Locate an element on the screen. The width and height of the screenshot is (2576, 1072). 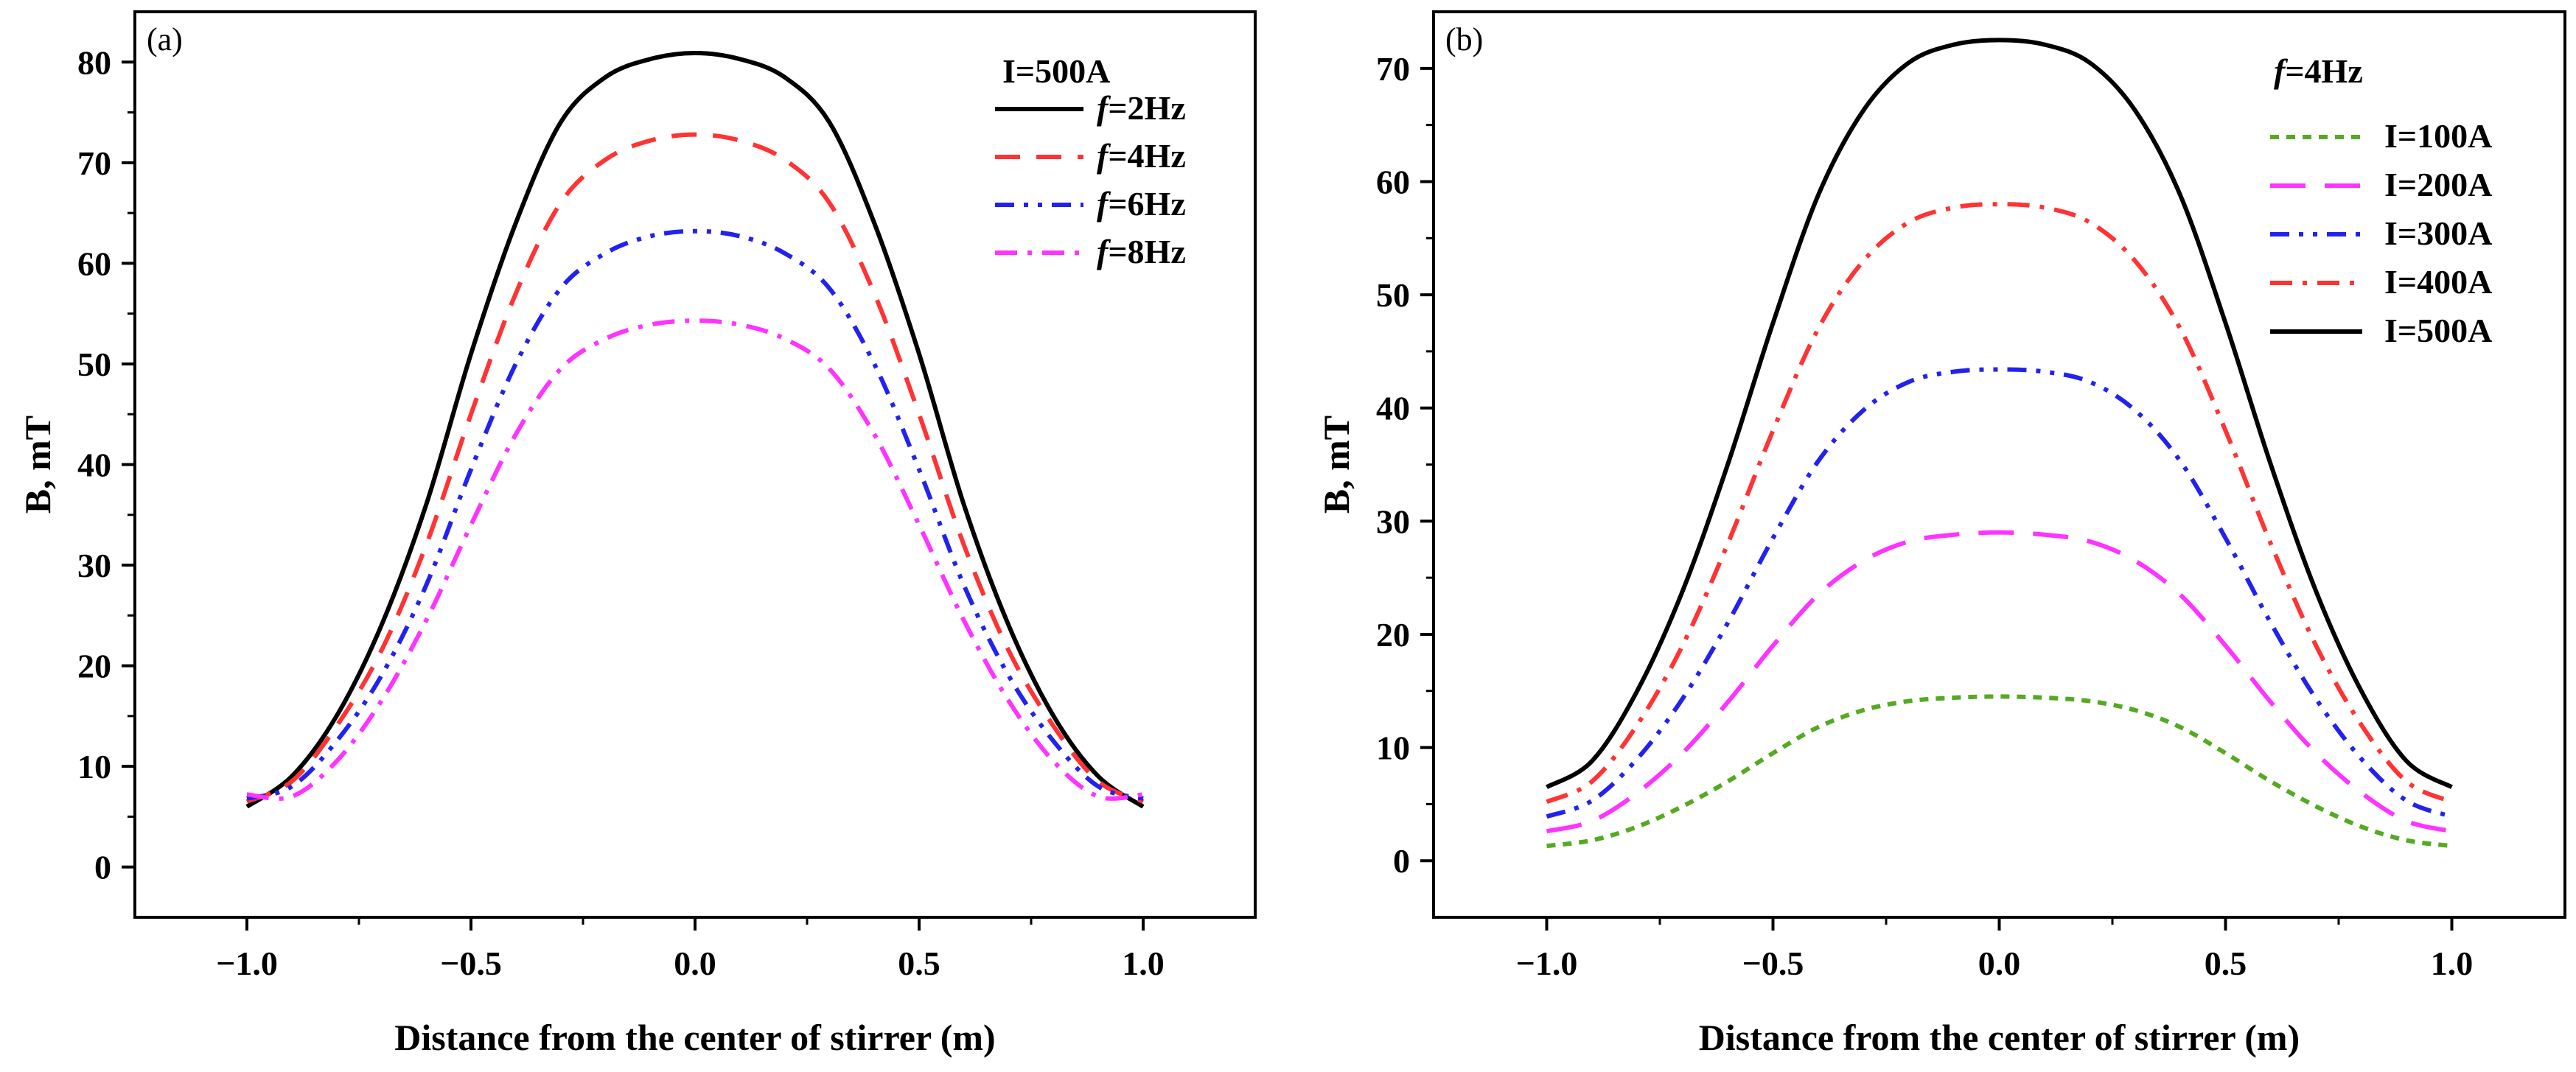
legend-entry-suffix: =8Hz is located at coordinates (1146, 251).